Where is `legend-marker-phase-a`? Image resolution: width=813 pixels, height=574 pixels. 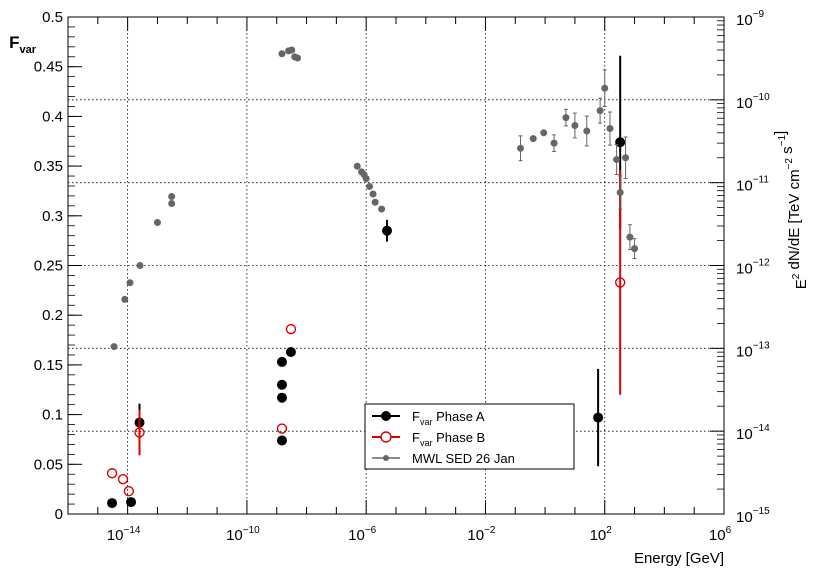 legend-marker-phase-a is located at coordinates (386, 416).